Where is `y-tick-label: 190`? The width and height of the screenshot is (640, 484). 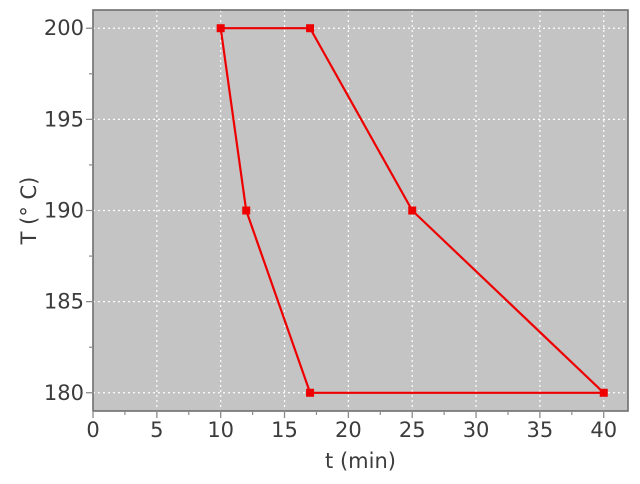 y-tick-label: 190 is located at coordinates (64, 211).